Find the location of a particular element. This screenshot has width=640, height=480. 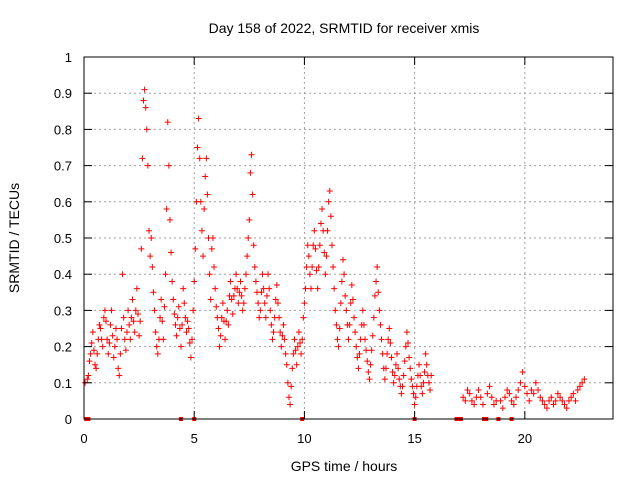

x-axis-label: GPS time / hours is located at coordinates (344, 466).